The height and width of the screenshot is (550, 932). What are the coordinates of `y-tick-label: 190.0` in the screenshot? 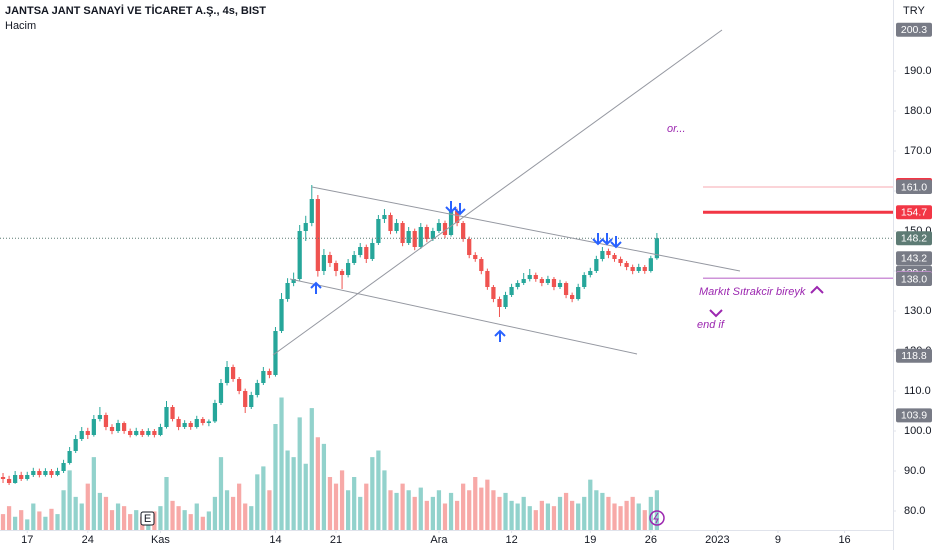 It's located at (918, 71).